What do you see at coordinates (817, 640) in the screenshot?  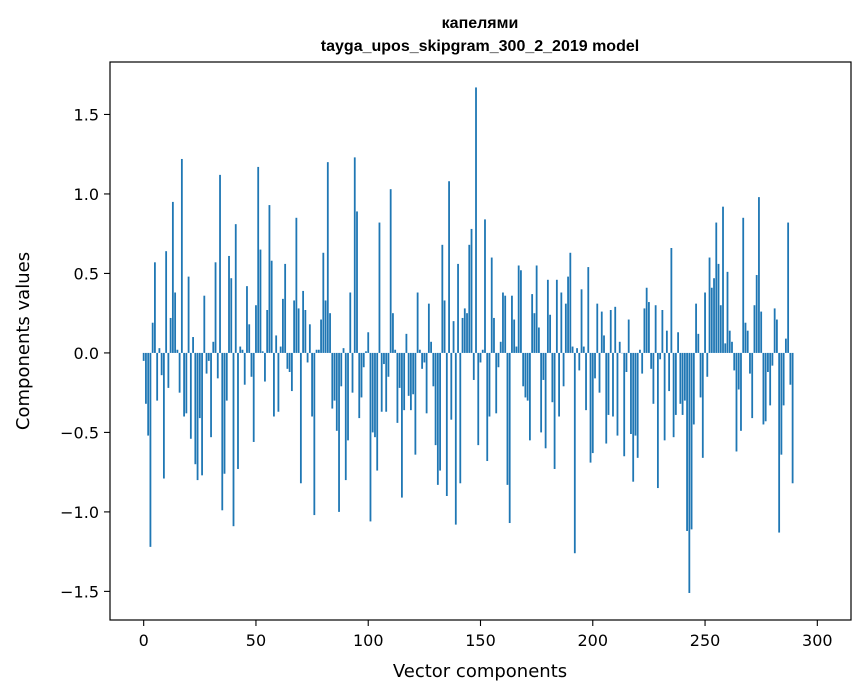 I see `x-tick-label: 300` at bounding box center [817, 640].